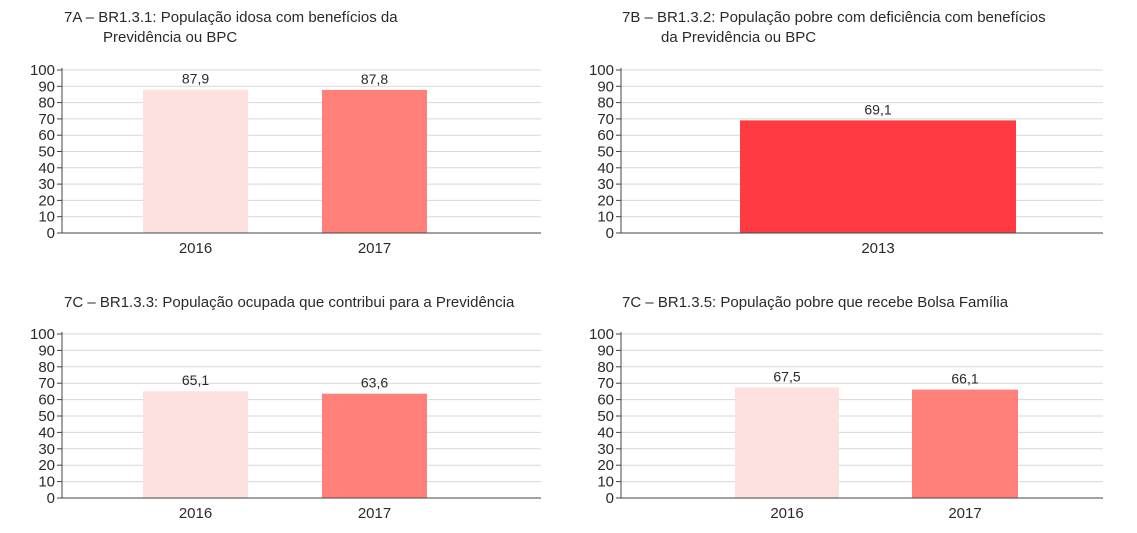  Describe the element at coordinates (964, 379) in the screenshot. I see `bar-value-label: 66,1` at that location.